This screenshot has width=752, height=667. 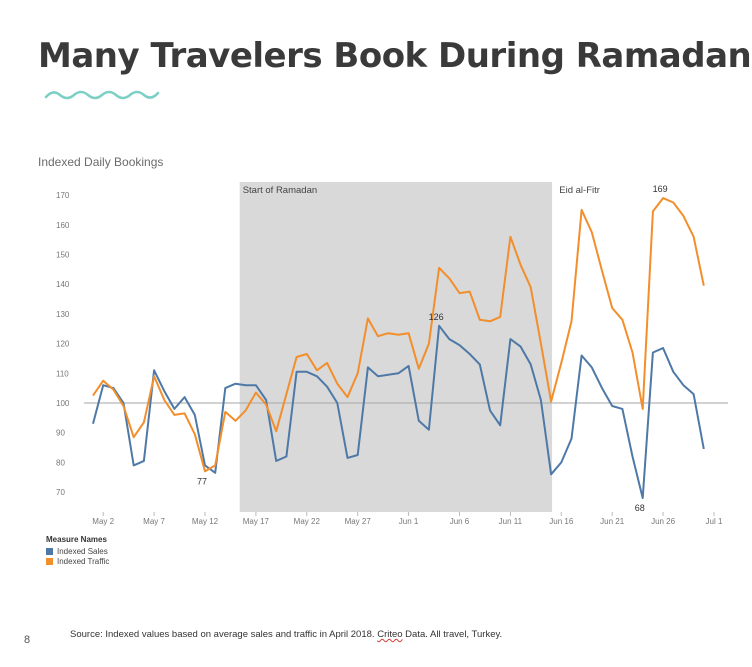 What do you see at coordinates (82, 551) in the screenshot?
I see `legend-label-sales: Indexed Sales` at bounding box center [82, 551].